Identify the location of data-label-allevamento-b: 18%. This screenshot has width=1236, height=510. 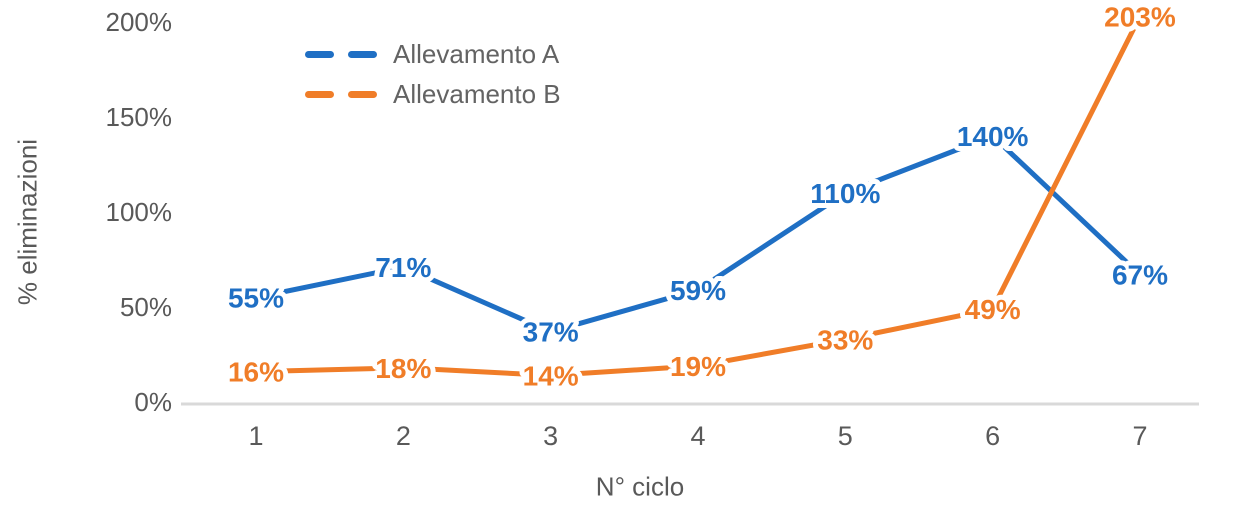
(403, 368).